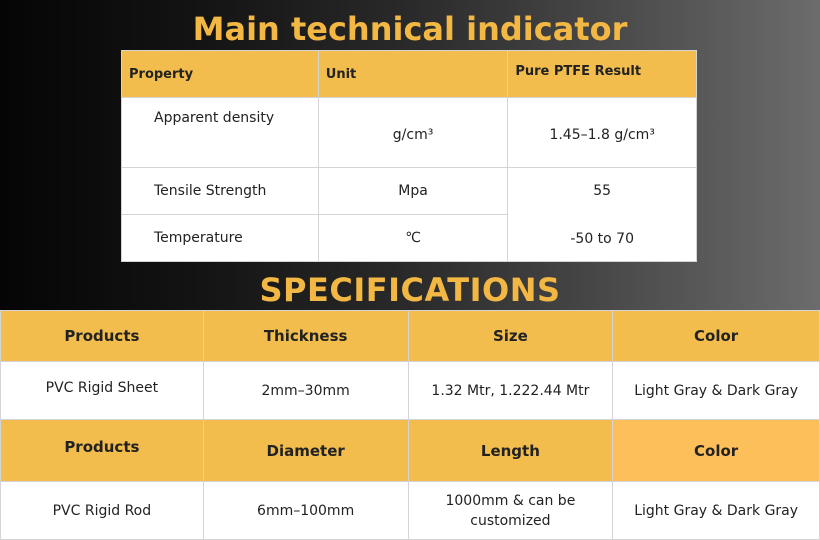 This screenshot has width=820, height=540. What do you see at coordinates (220, 238) in the screenshot?
I see `property-cell: Temperature` at bounding box center [220, 238].